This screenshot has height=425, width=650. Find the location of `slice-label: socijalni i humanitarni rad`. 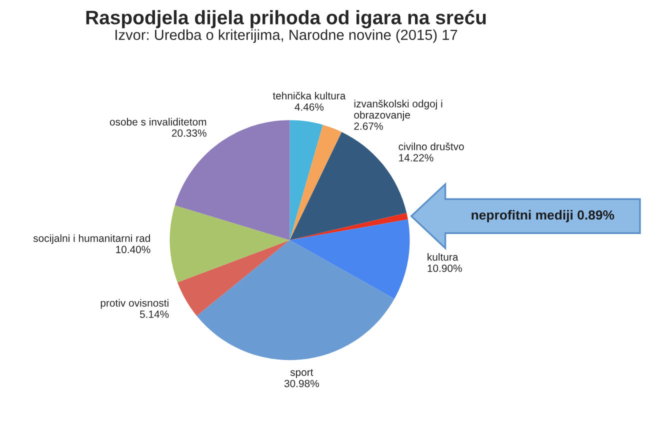

slice-label: socijalni i humanitarni rad is located at coordinates (91, 239).